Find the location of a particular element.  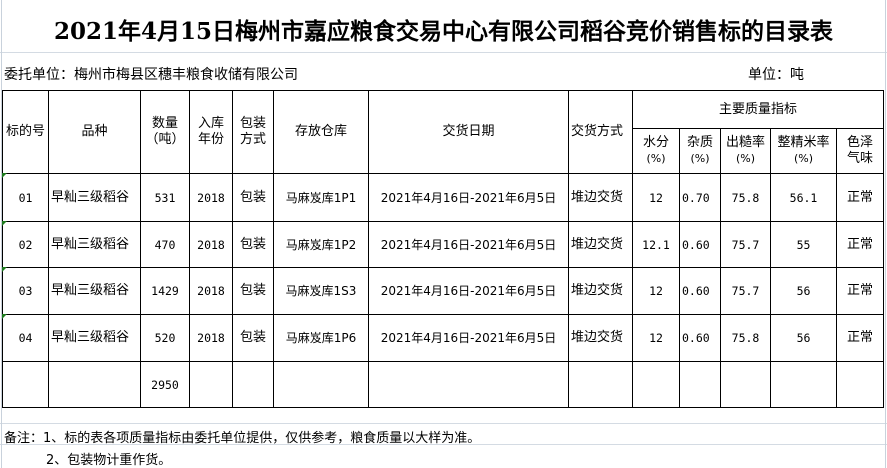

cell-head-rice: 56.1 is located at coordinates (803, 197).